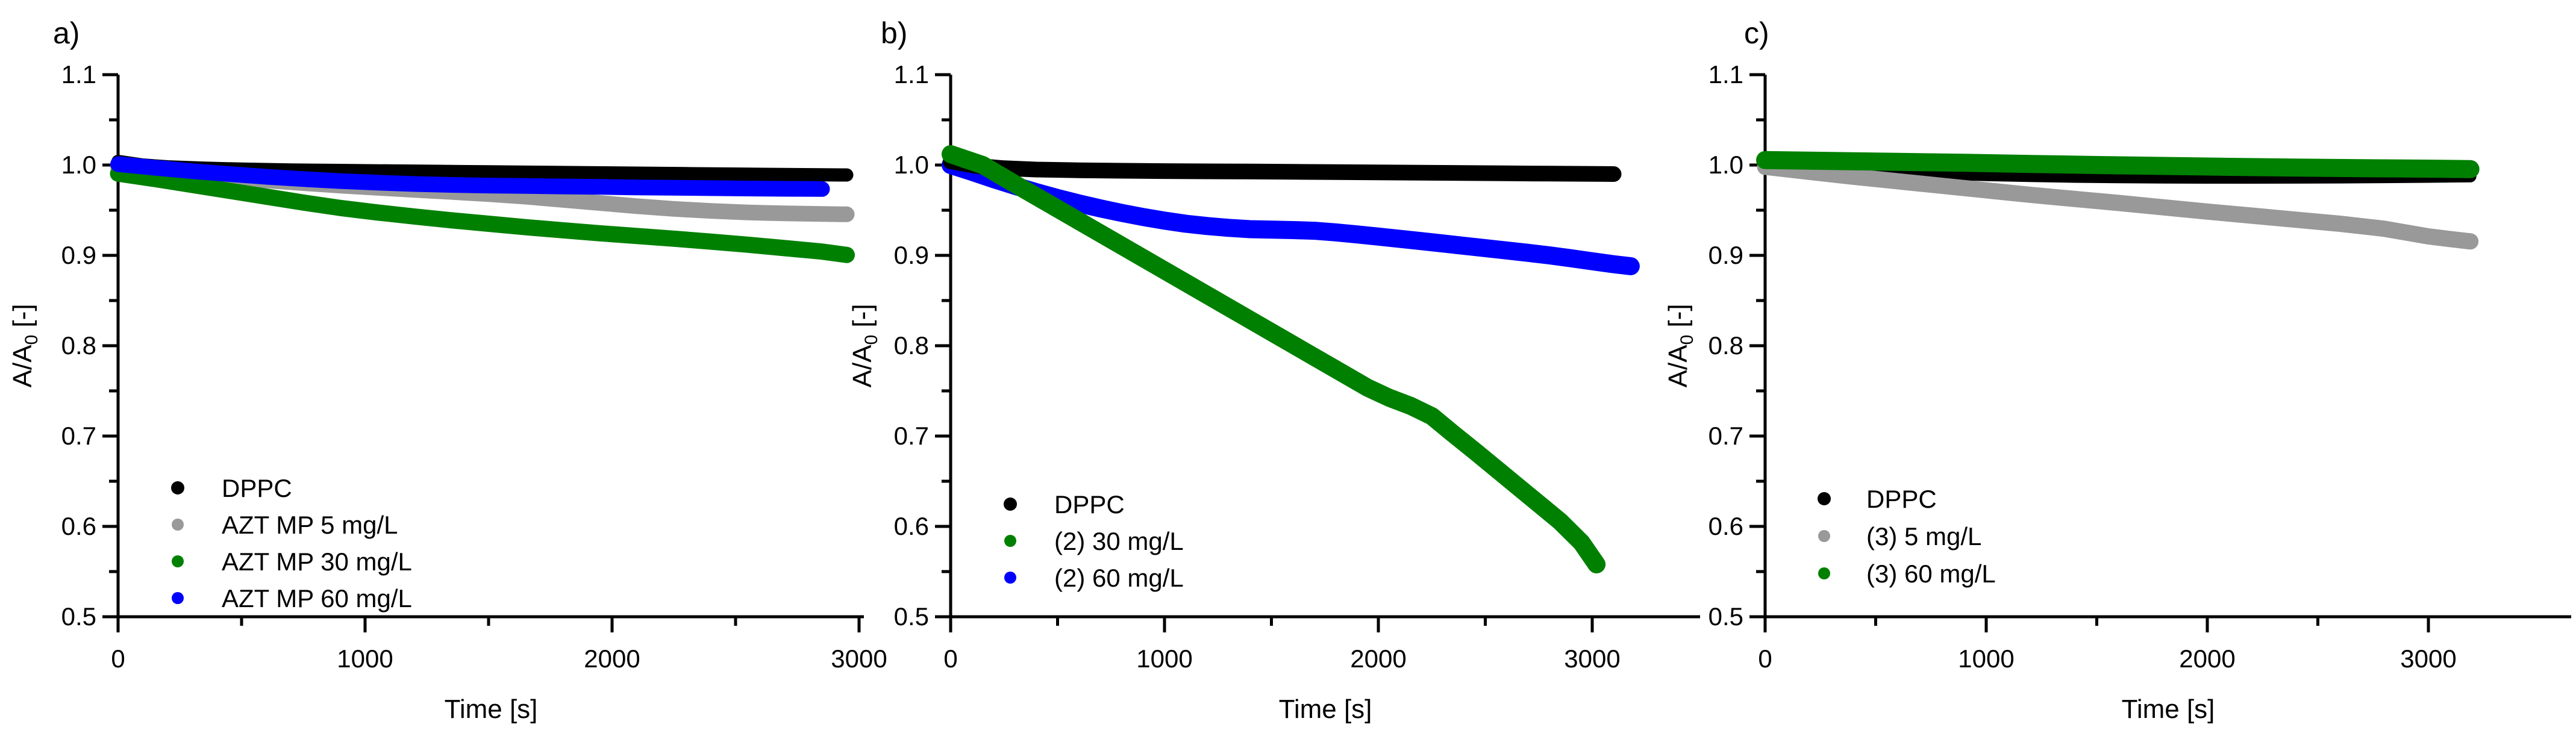  Describe the element at coordinates (1010, 578) in the screenshot. I see `legend-marker-2-60-mg-l-icon` at that location.